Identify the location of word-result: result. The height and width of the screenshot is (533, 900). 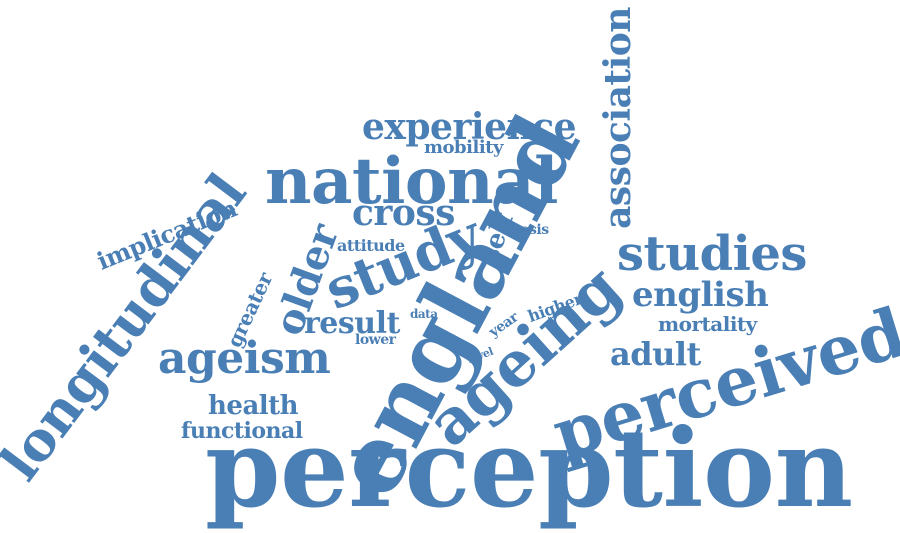
(352, 323).